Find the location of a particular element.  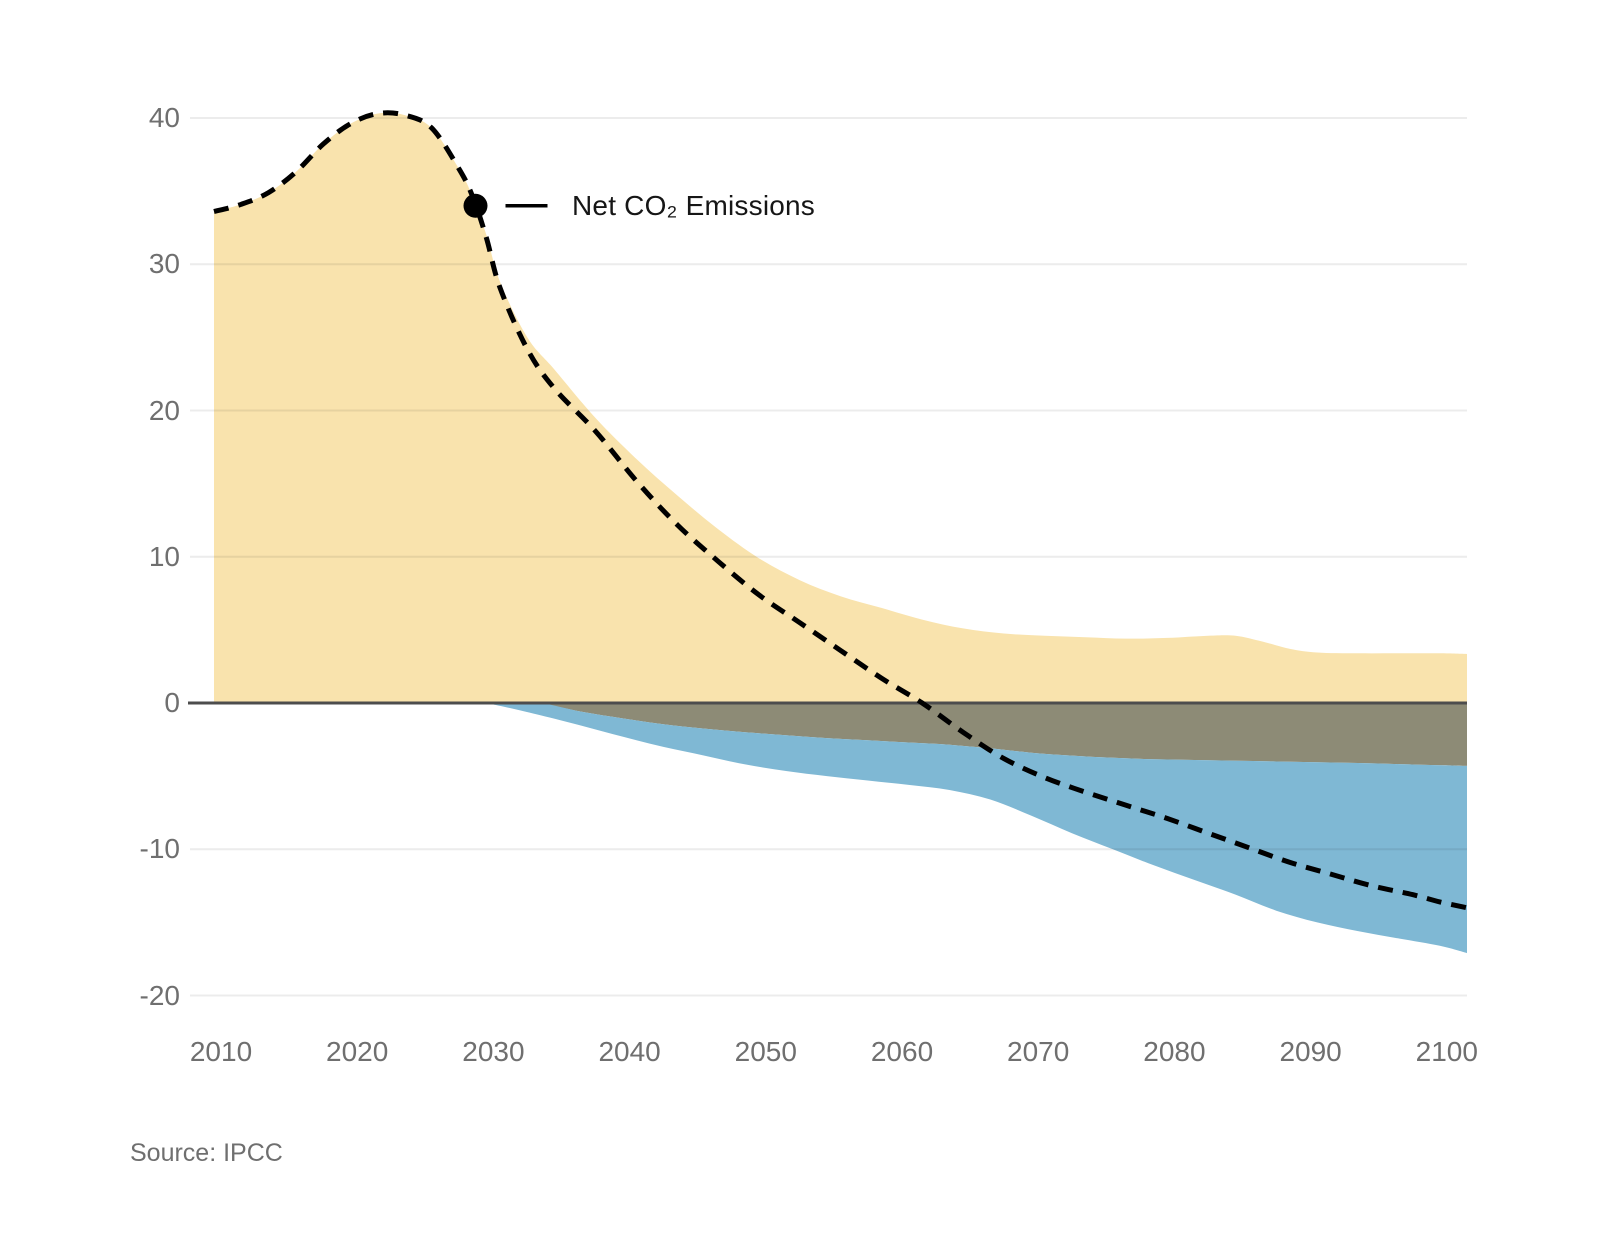

x-tick-label: 2080 is located at coordinates (1174, 1051).